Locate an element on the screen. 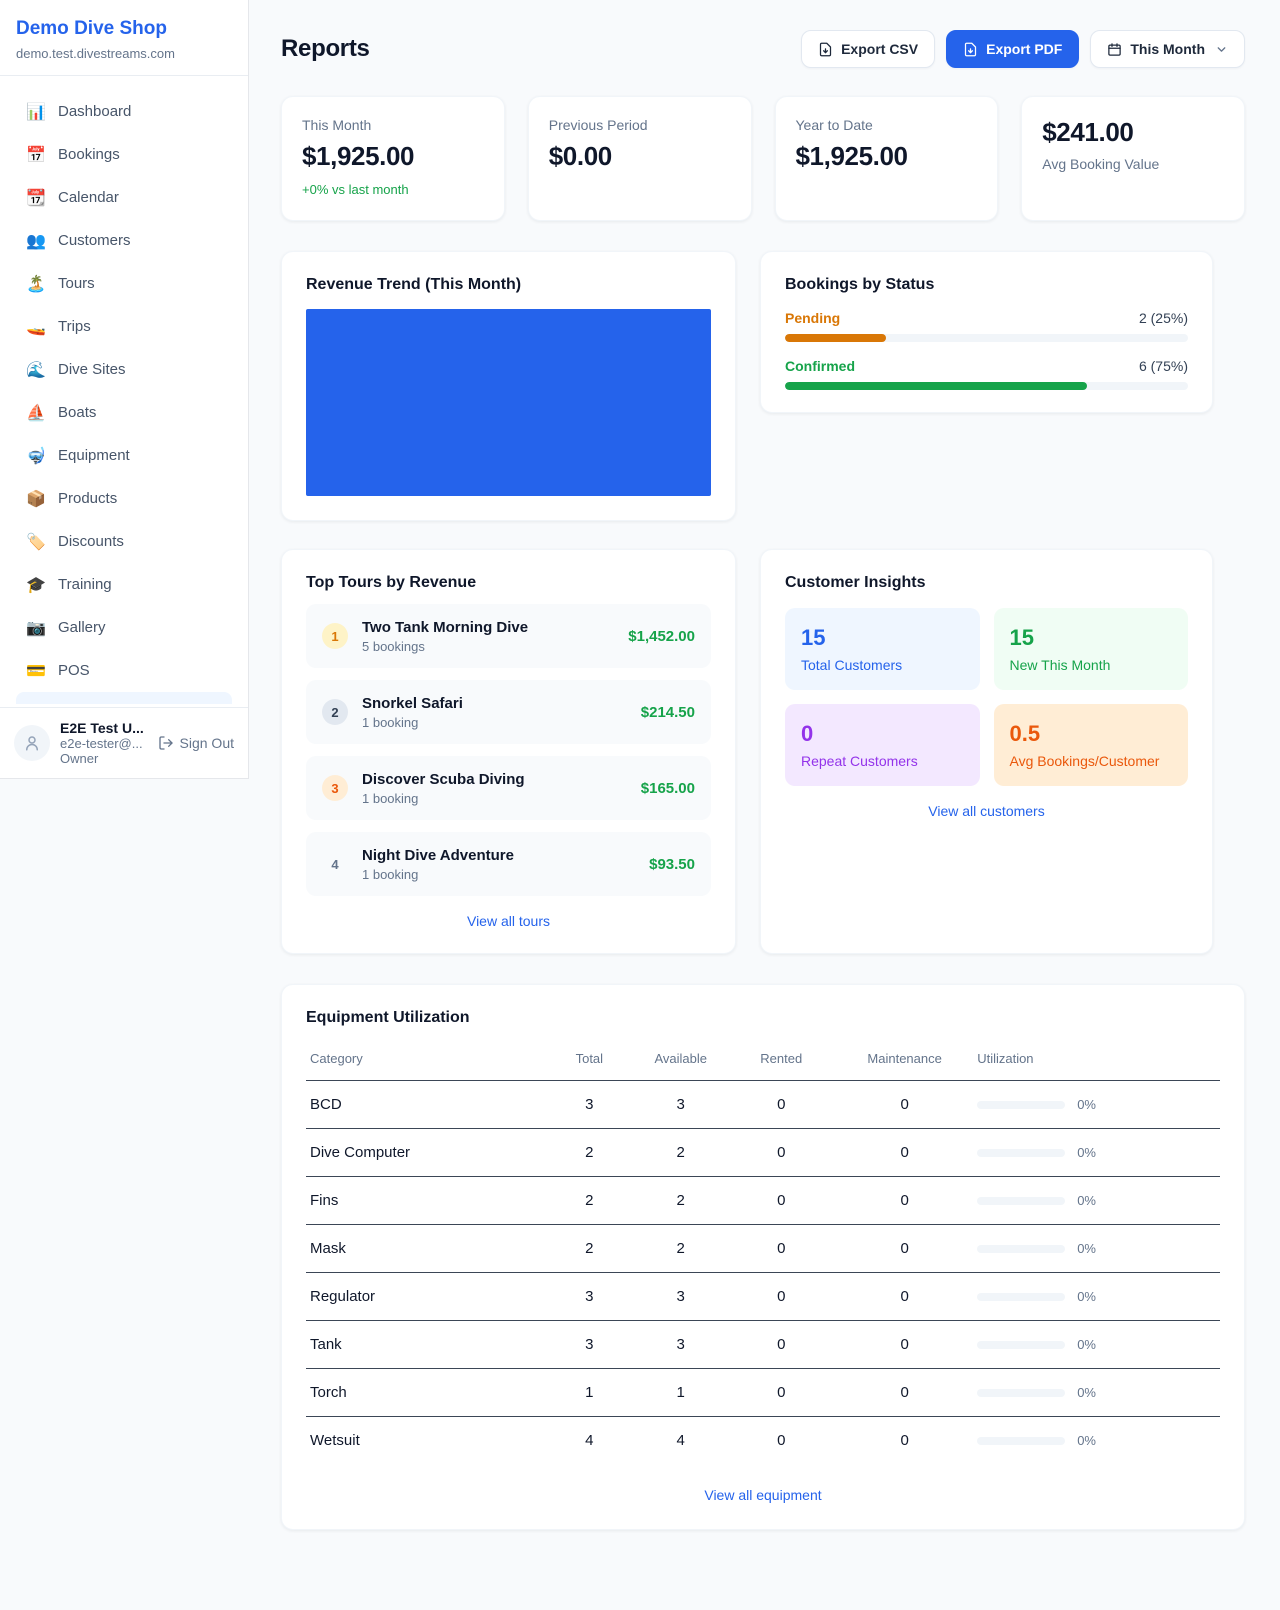 Image resolution: width=1280 pixels, height=1610 pixels. user-icon is located at coordinates (32, 743).